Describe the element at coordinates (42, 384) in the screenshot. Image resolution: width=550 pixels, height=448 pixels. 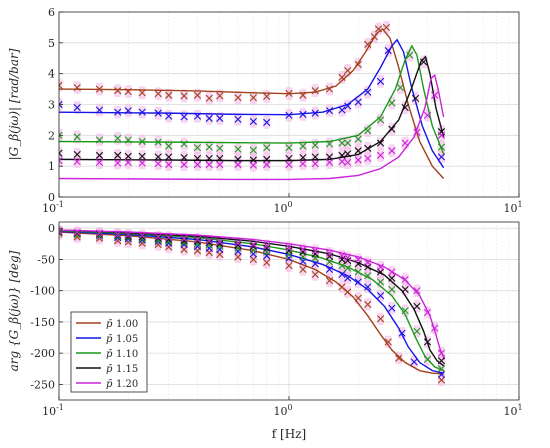
I see `phase-y-tick-label: -250` at that location.